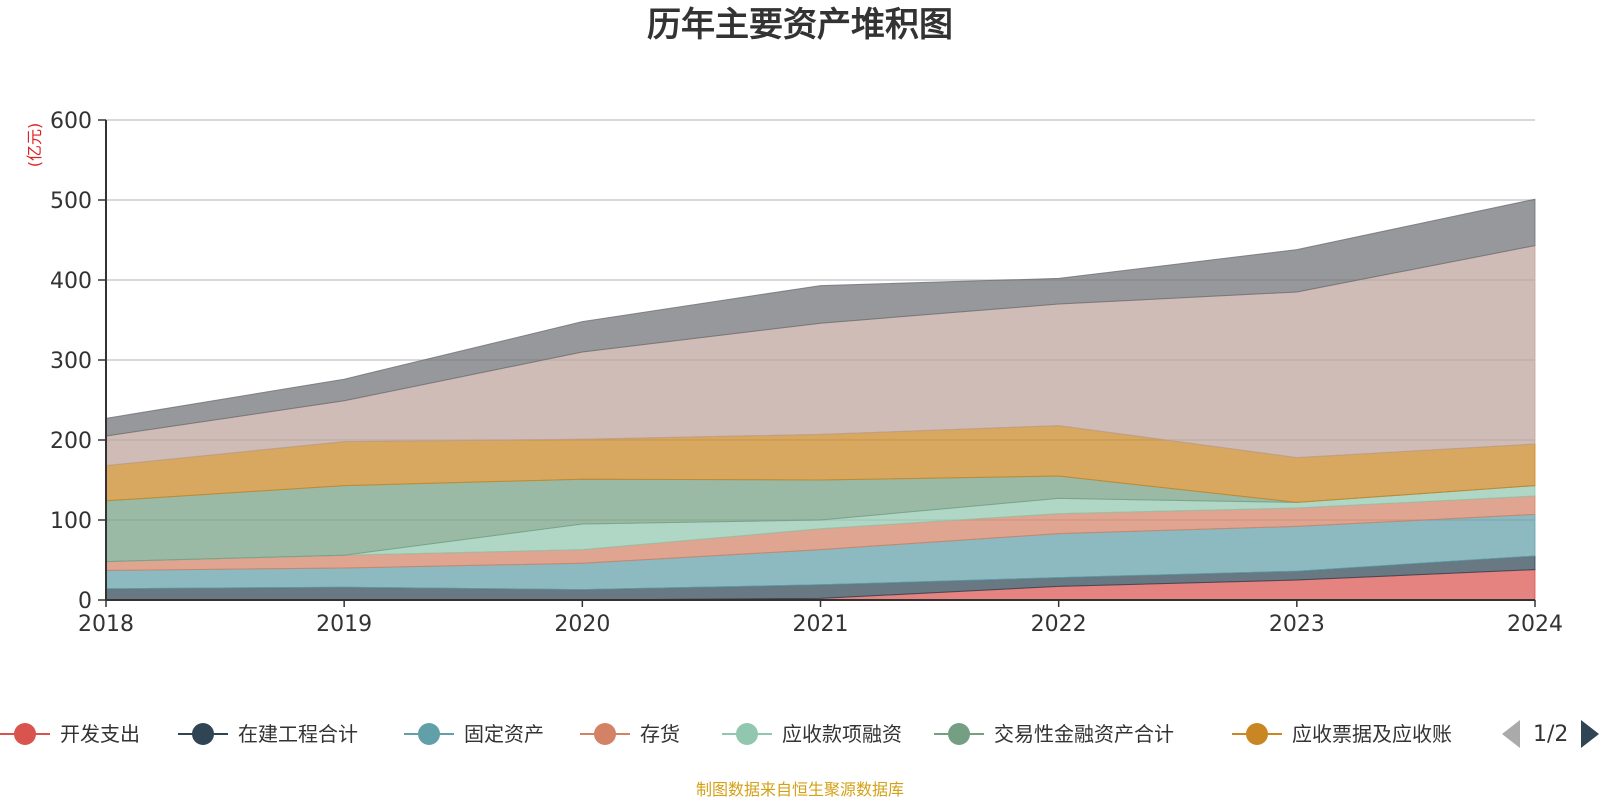 The width and height of the screenshot is (1600, 800). I want to click on legend-next-page-icon, so click(1590, 734).